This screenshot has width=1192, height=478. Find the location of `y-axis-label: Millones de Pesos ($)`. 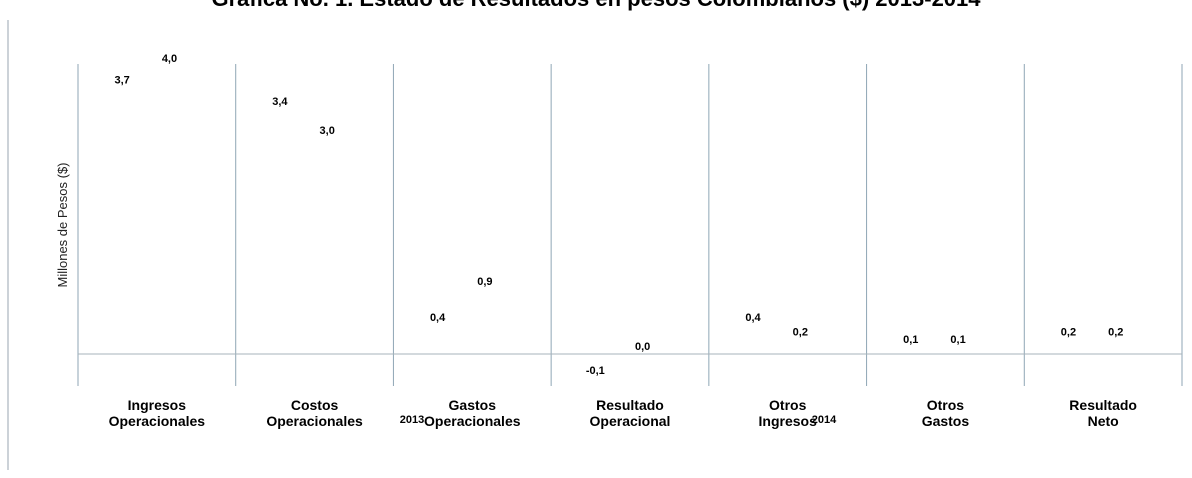

y-axis-label: Millones de Pesos ($) is located at coordinates (62, 225).